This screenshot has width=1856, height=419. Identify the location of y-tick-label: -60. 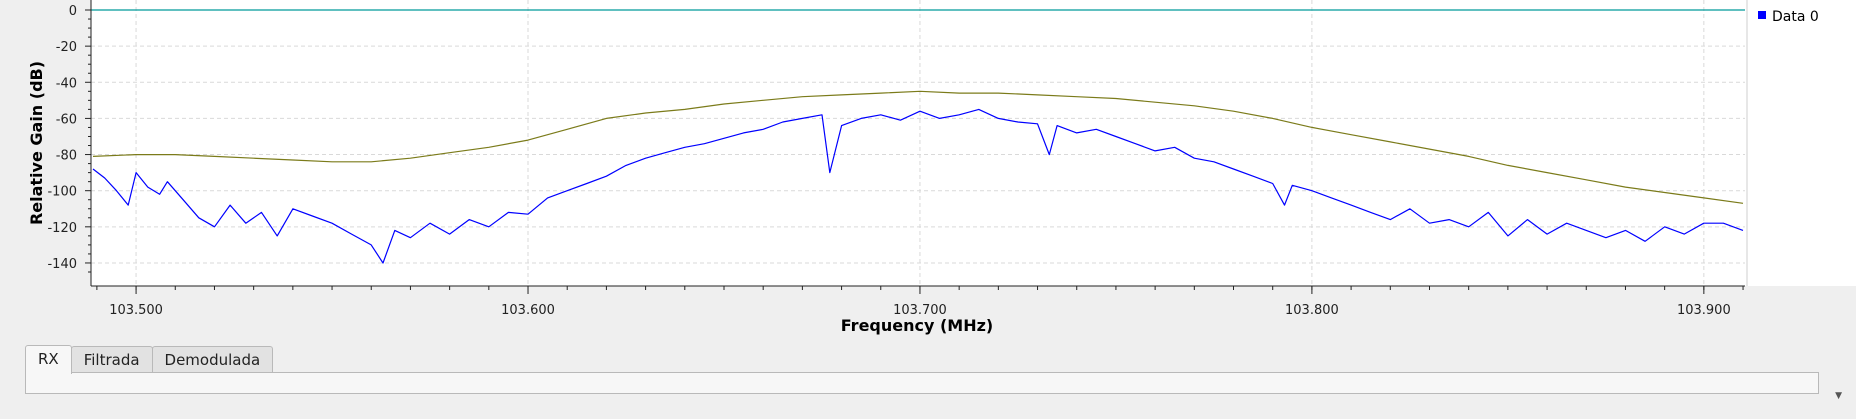
(66, 119).